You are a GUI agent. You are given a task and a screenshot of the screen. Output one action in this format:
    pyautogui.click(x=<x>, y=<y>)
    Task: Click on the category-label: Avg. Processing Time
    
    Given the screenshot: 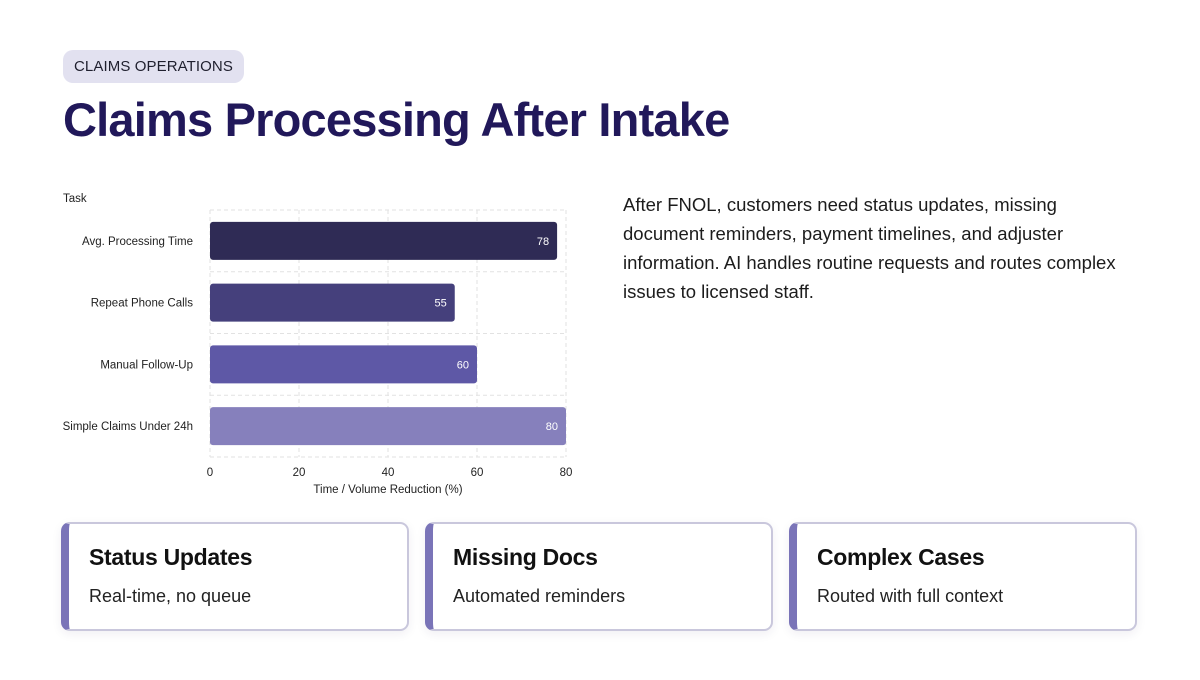 What is the action you would take?
    pyautogui.click(x=137, y=242)
    